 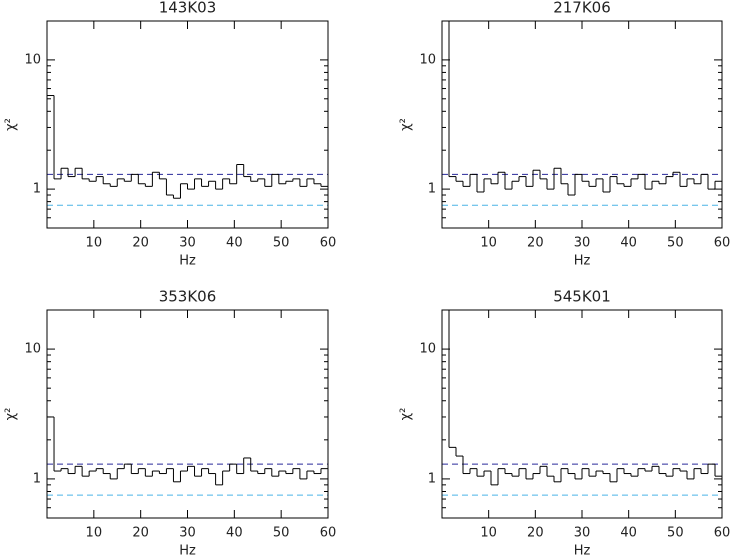 What do you see at coordinates (582, 8) in the screenshot?
I see `panel-title: 217K06` at bounding box center [582, 8].